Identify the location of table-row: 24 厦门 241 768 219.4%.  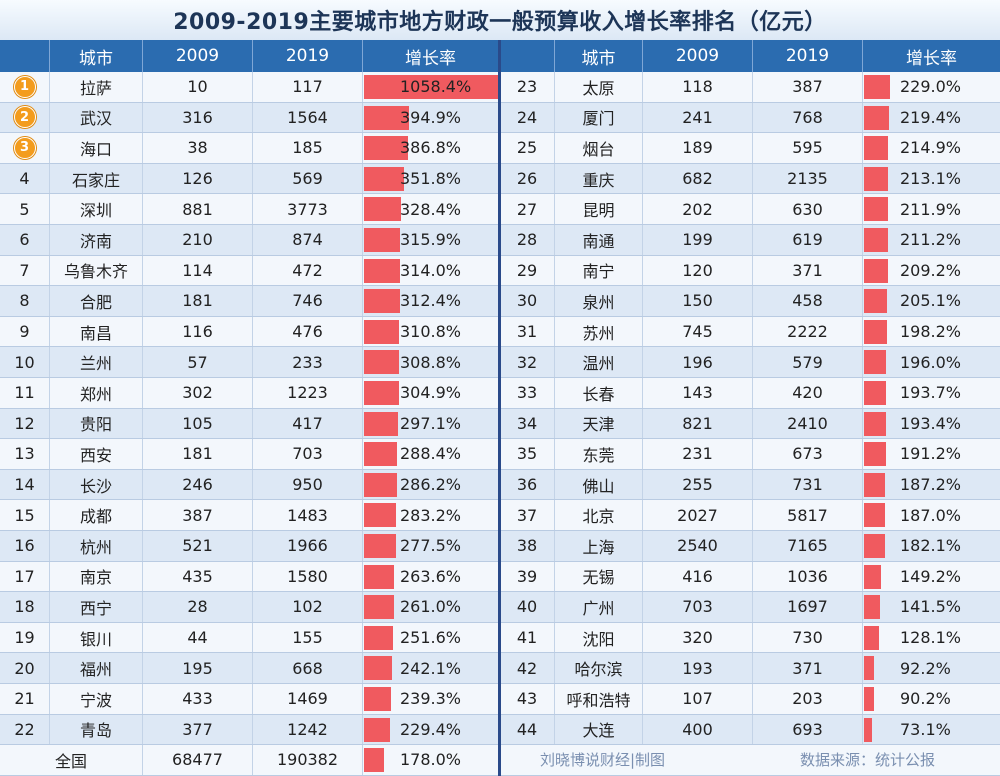
(750, 118).